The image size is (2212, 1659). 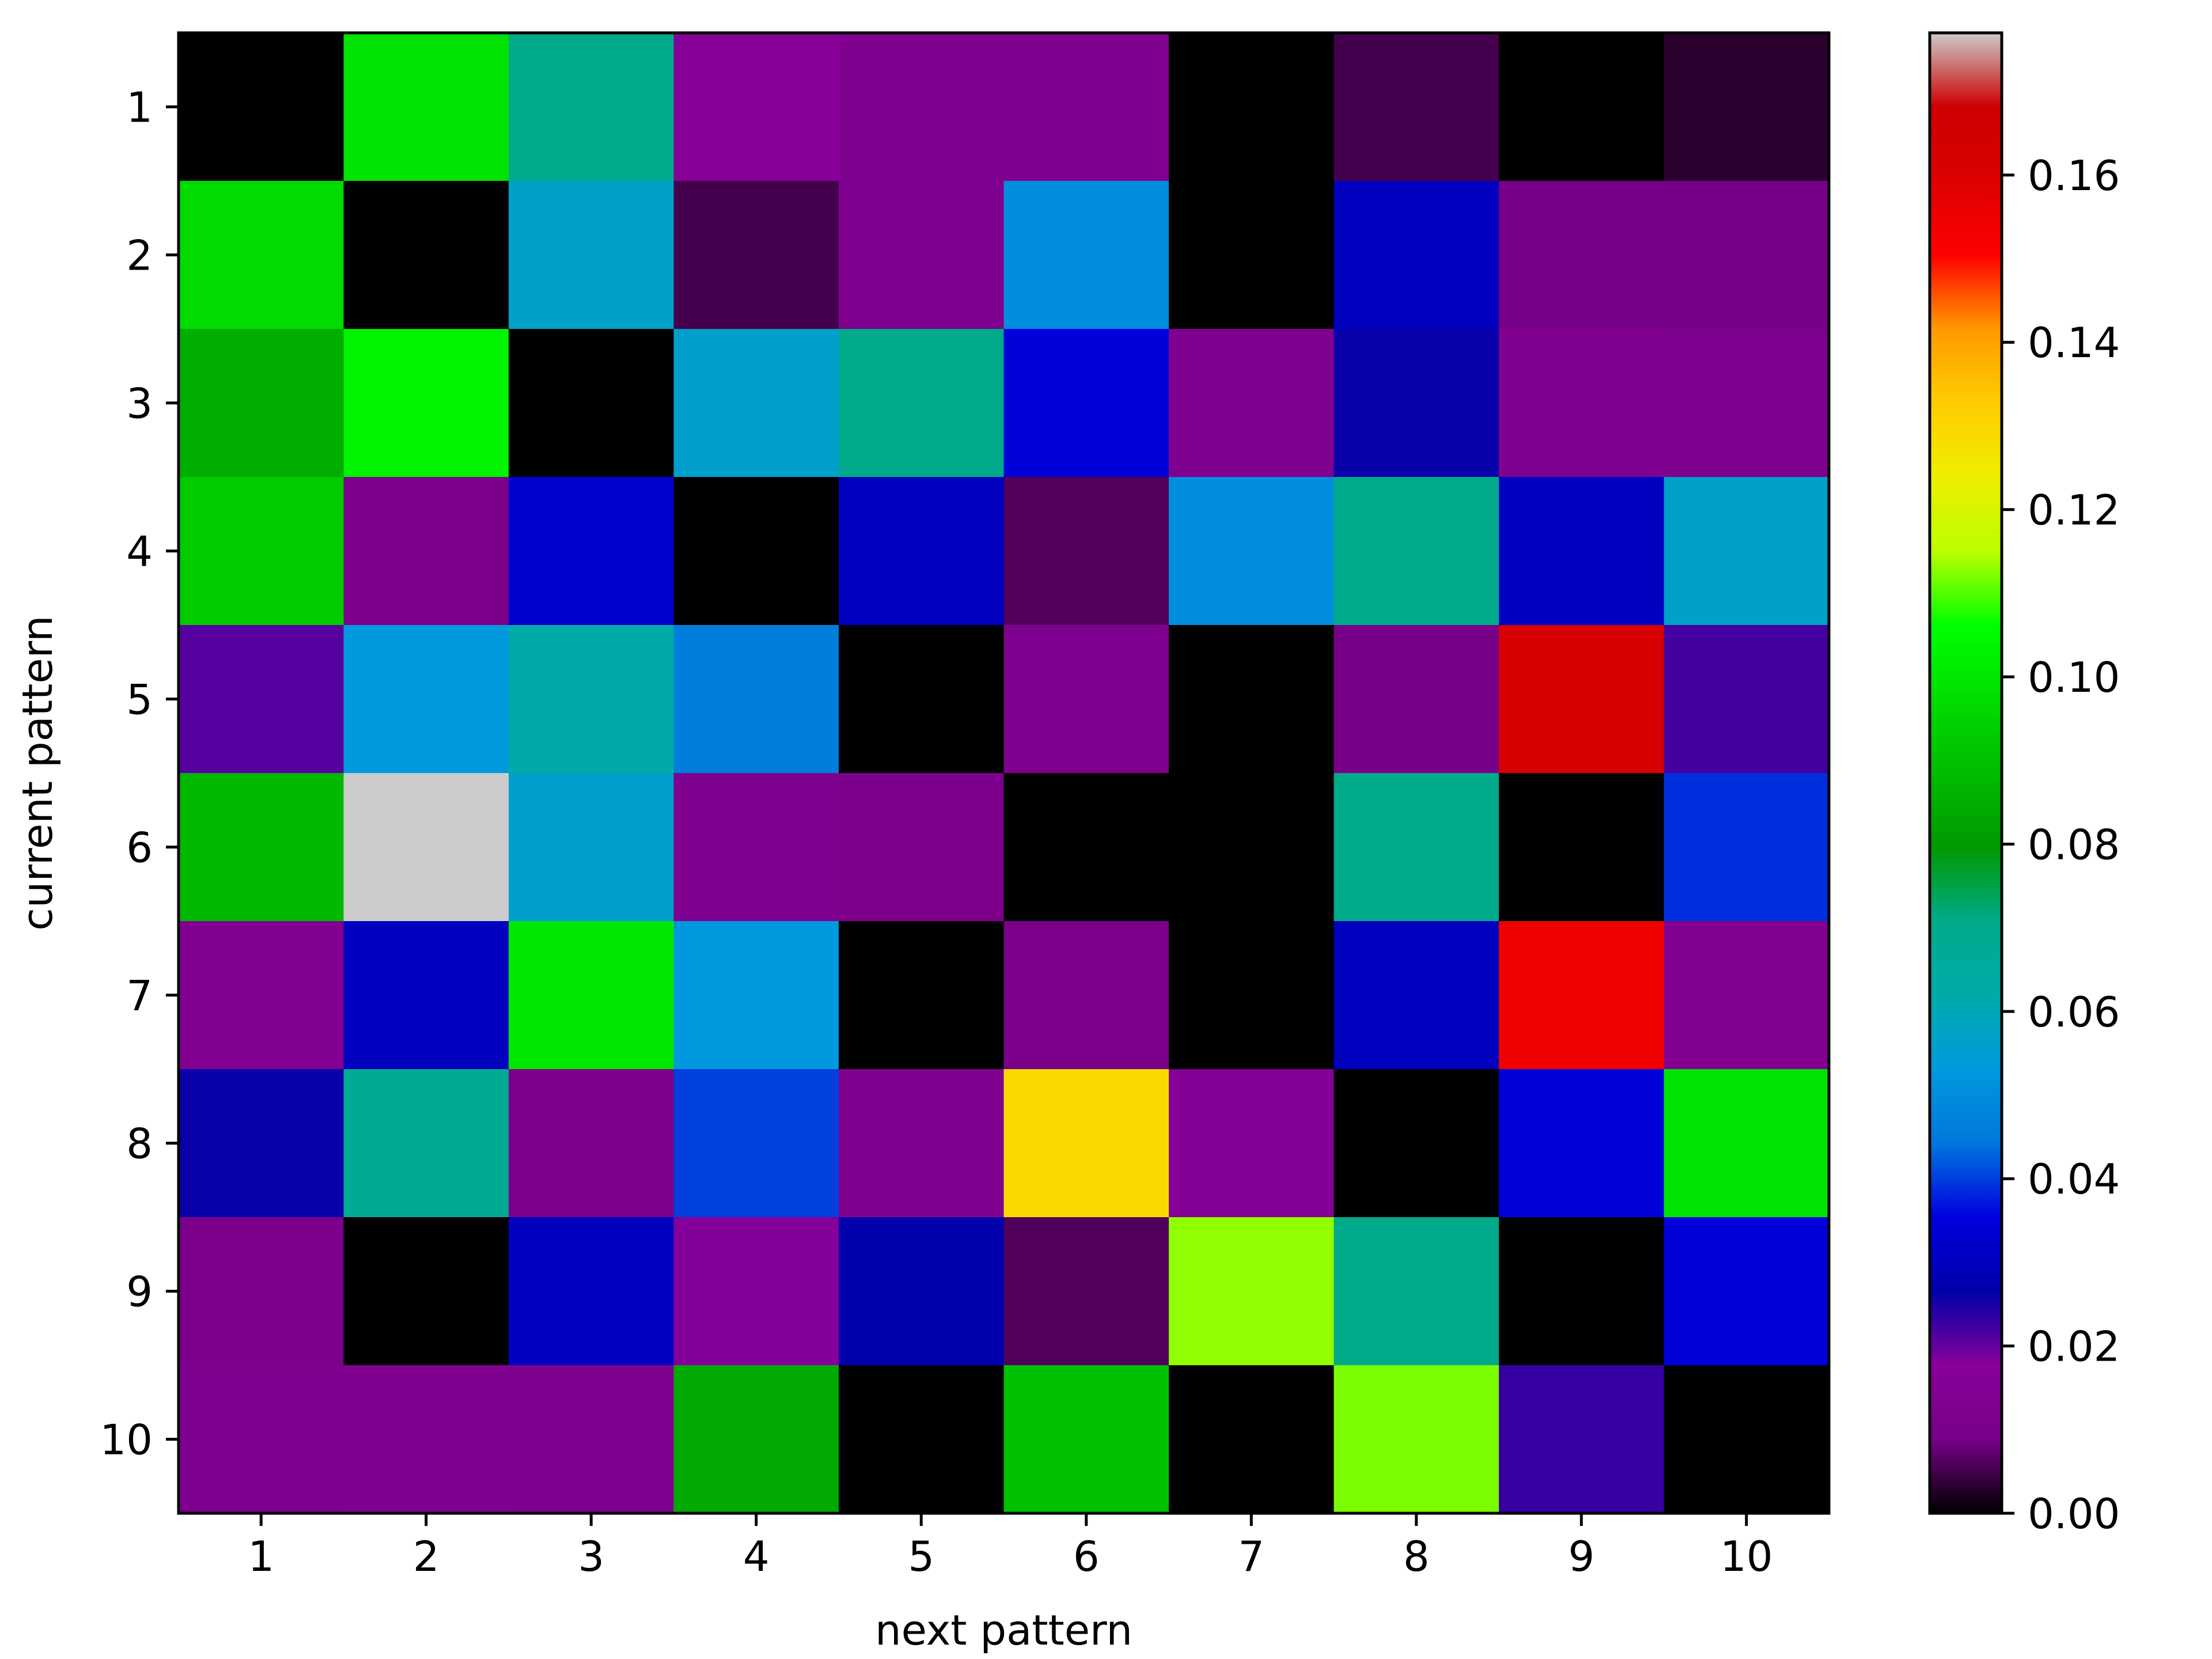 I want to click on y-tick-label: 6, so click(x=139, y=848).